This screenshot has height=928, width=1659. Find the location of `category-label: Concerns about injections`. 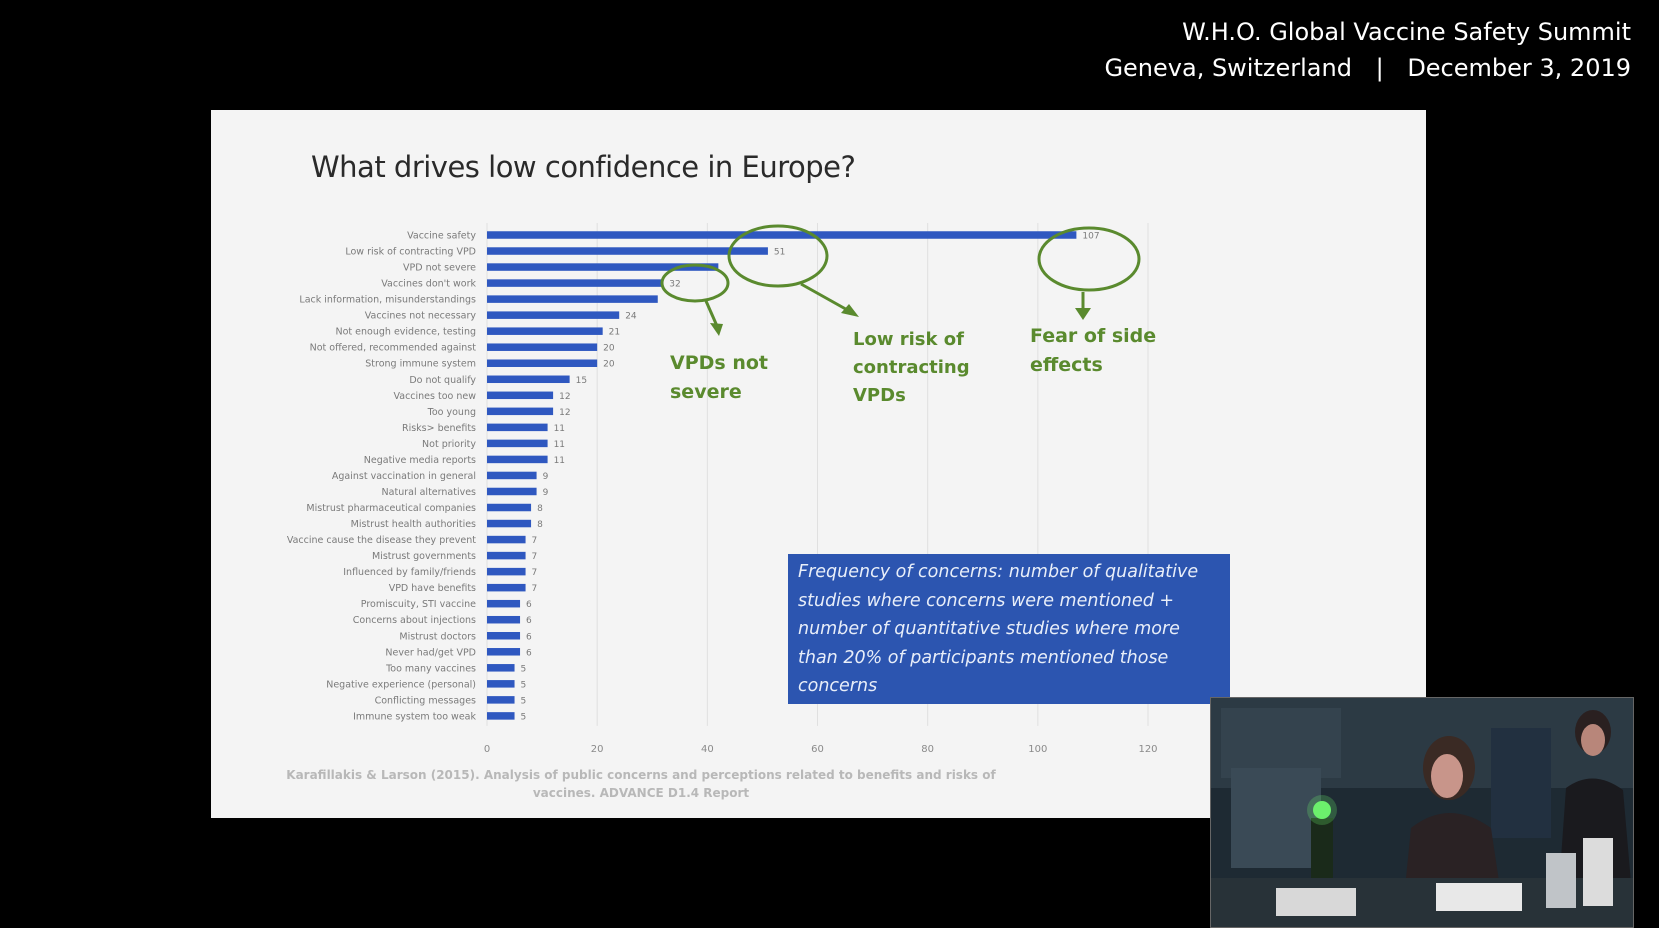

category-label: Concerns about injections is located at coordinates (414, 620).